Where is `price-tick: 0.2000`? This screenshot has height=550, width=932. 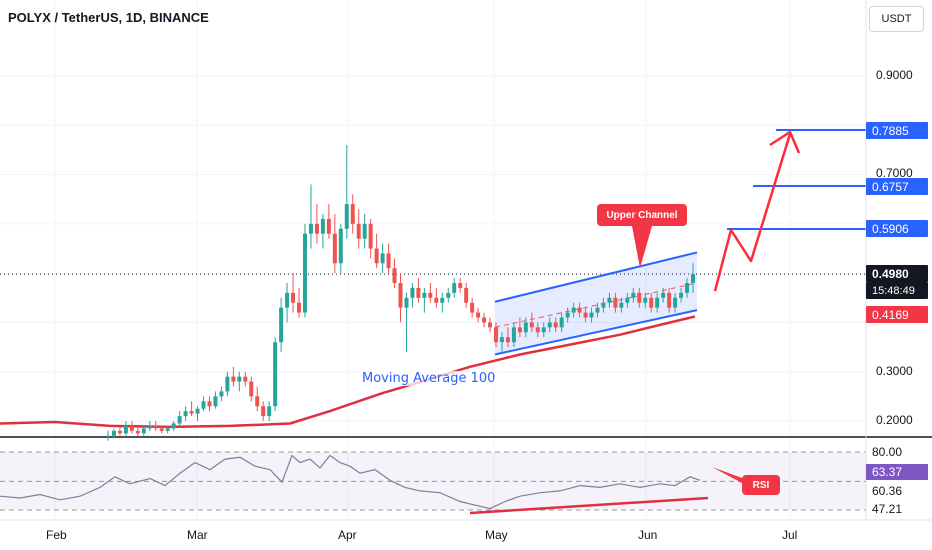
price-tick: 0.2000 is located at coordinates (894, 420).